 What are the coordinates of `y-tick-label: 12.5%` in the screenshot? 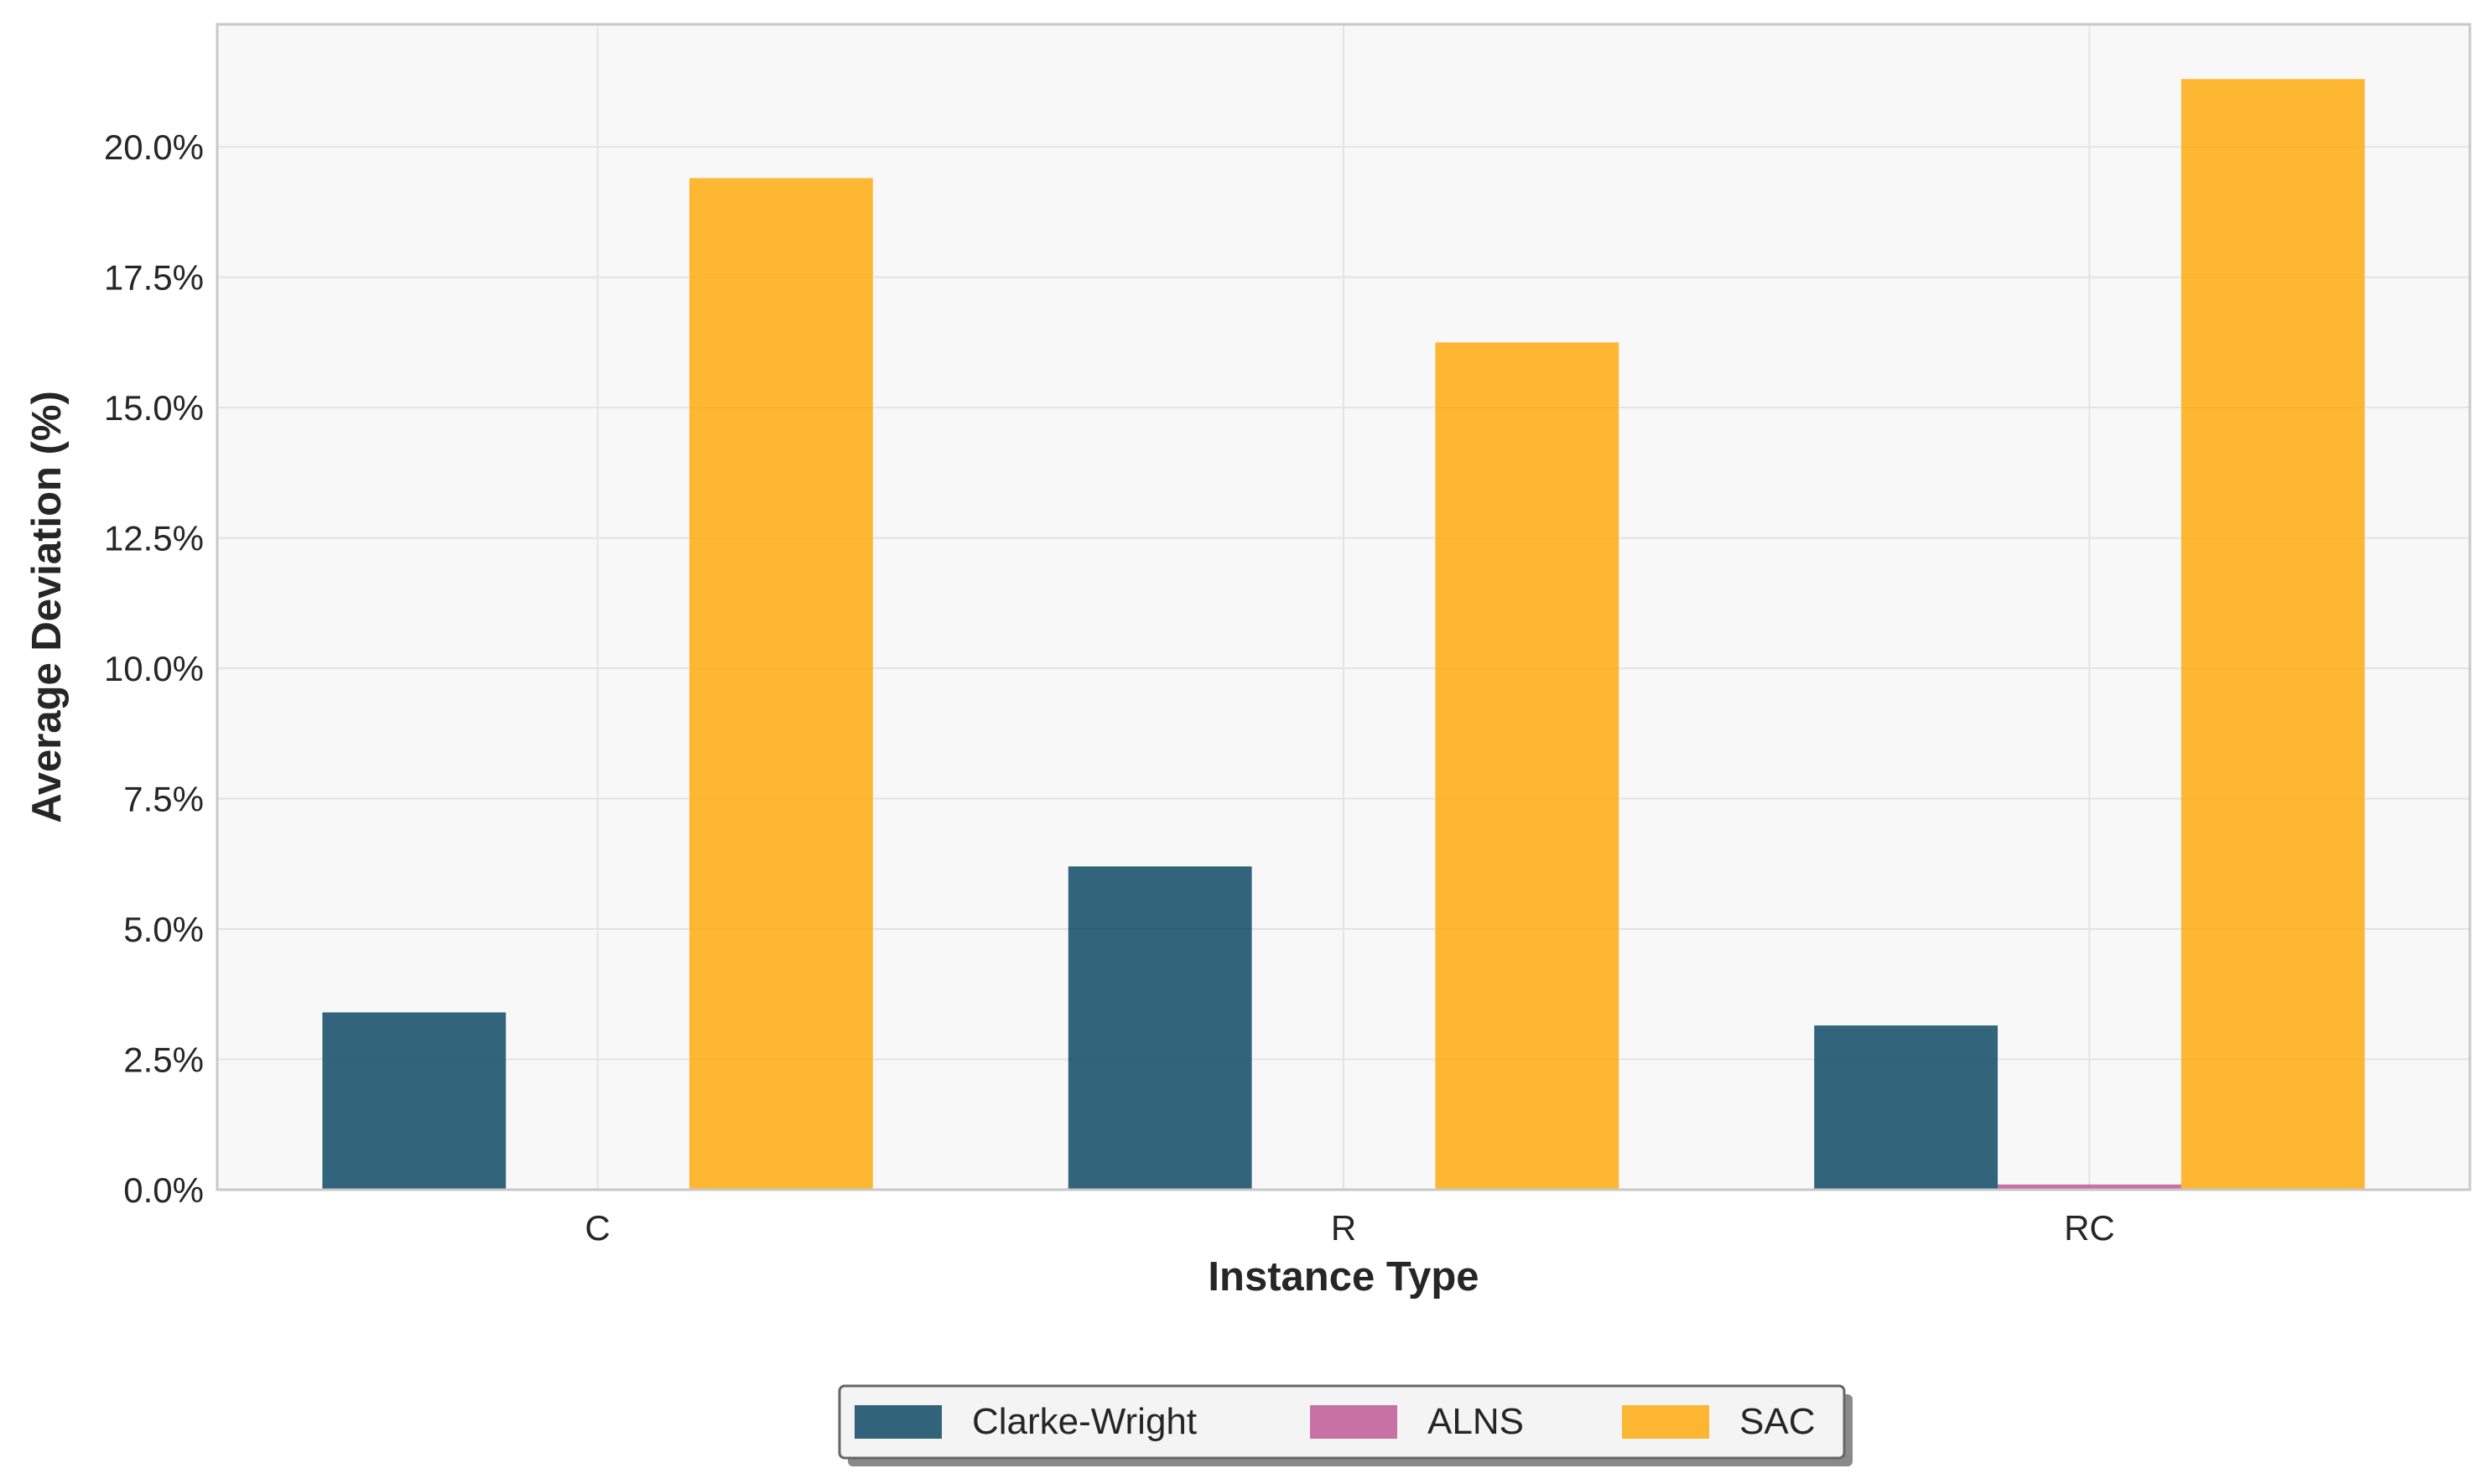 It's located at (154, 538).